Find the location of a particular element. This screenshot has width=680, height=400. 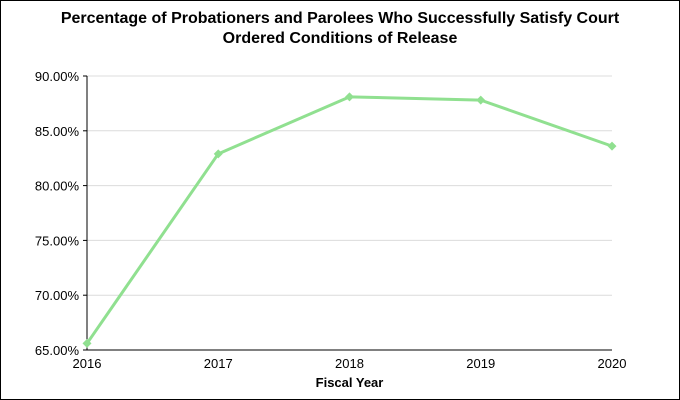

x-tick-label: 2020 is located at coordinates (612, 363).